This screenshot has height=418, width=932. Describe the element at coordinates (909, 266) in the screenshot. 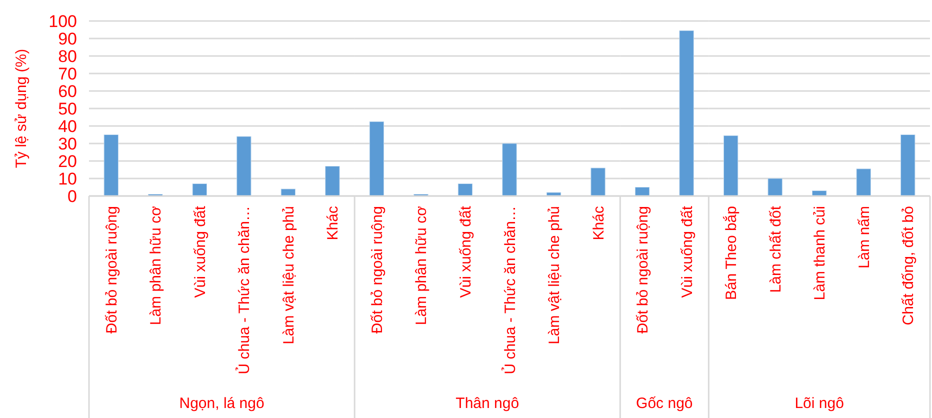

I see `x-tick-label: Chất đống, đốt bỏ` at that location.